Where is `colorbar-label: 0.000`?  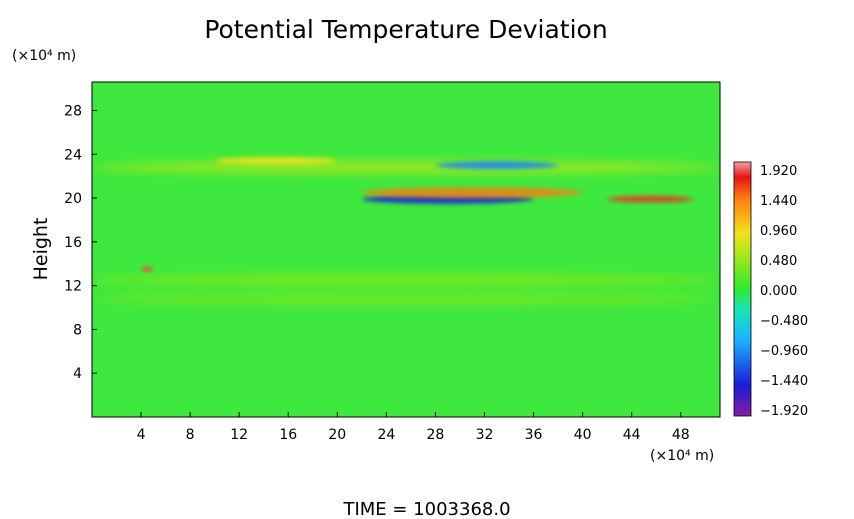
colorbar-label: 0.000 is located at coordinates (778, 291).